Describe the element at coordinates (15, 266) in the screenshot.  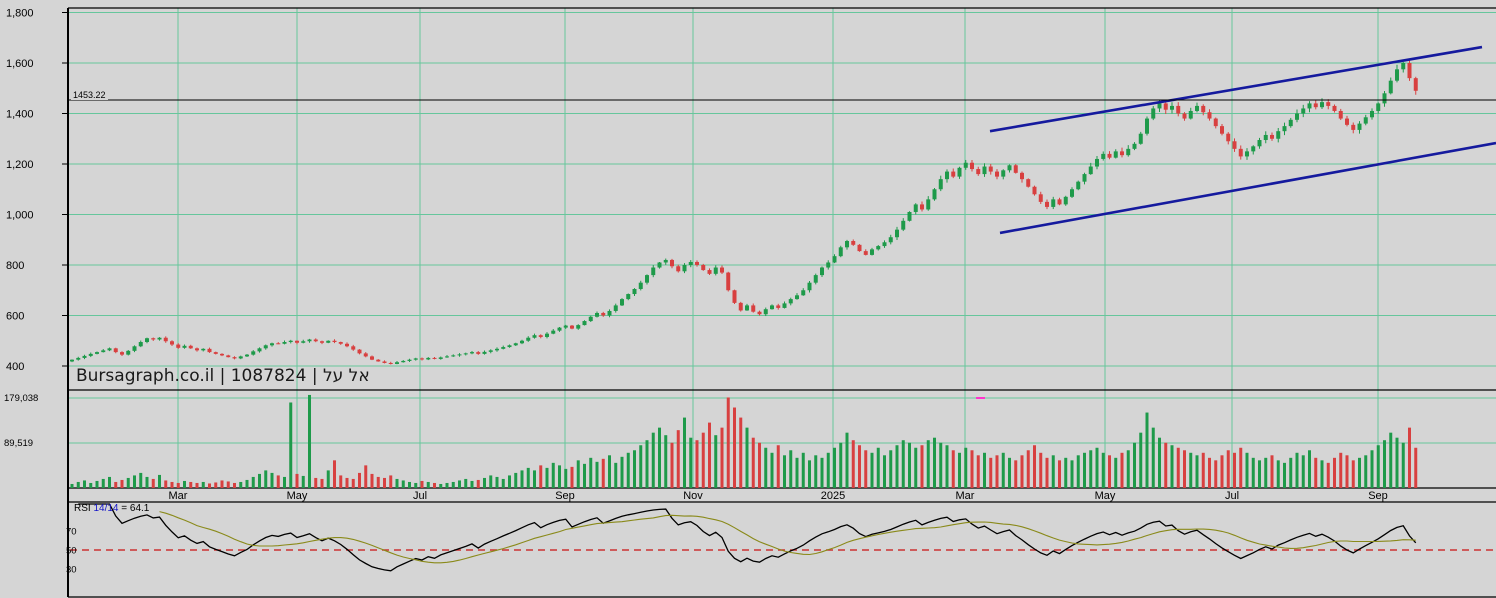
I see `price-tick-label: 800` at that location.